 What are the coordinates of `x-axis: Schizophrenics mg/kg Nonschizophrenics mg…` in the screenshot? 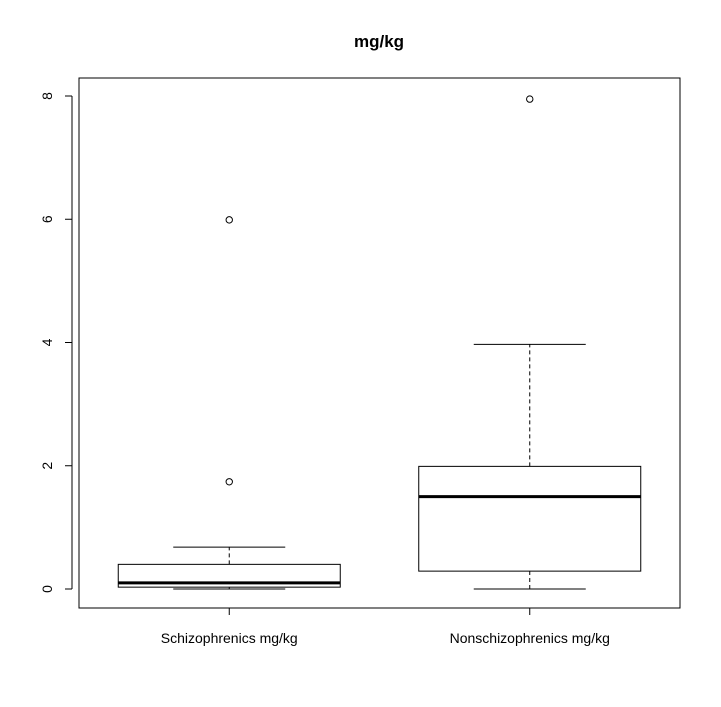 It's located at (385, 626).